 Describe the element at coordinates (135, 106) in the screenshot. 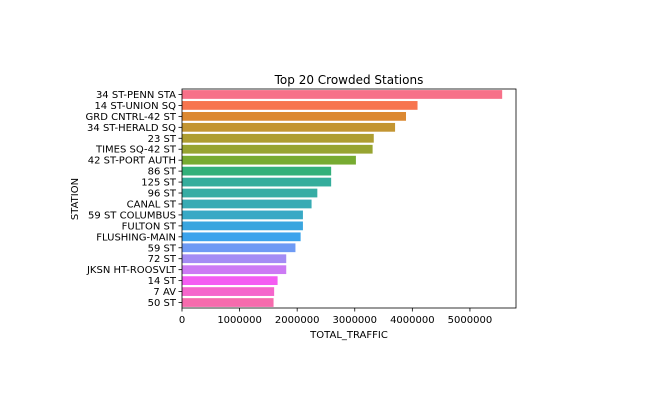

I see `y-tick-label: 14 ST-UNION SQ` at that location.